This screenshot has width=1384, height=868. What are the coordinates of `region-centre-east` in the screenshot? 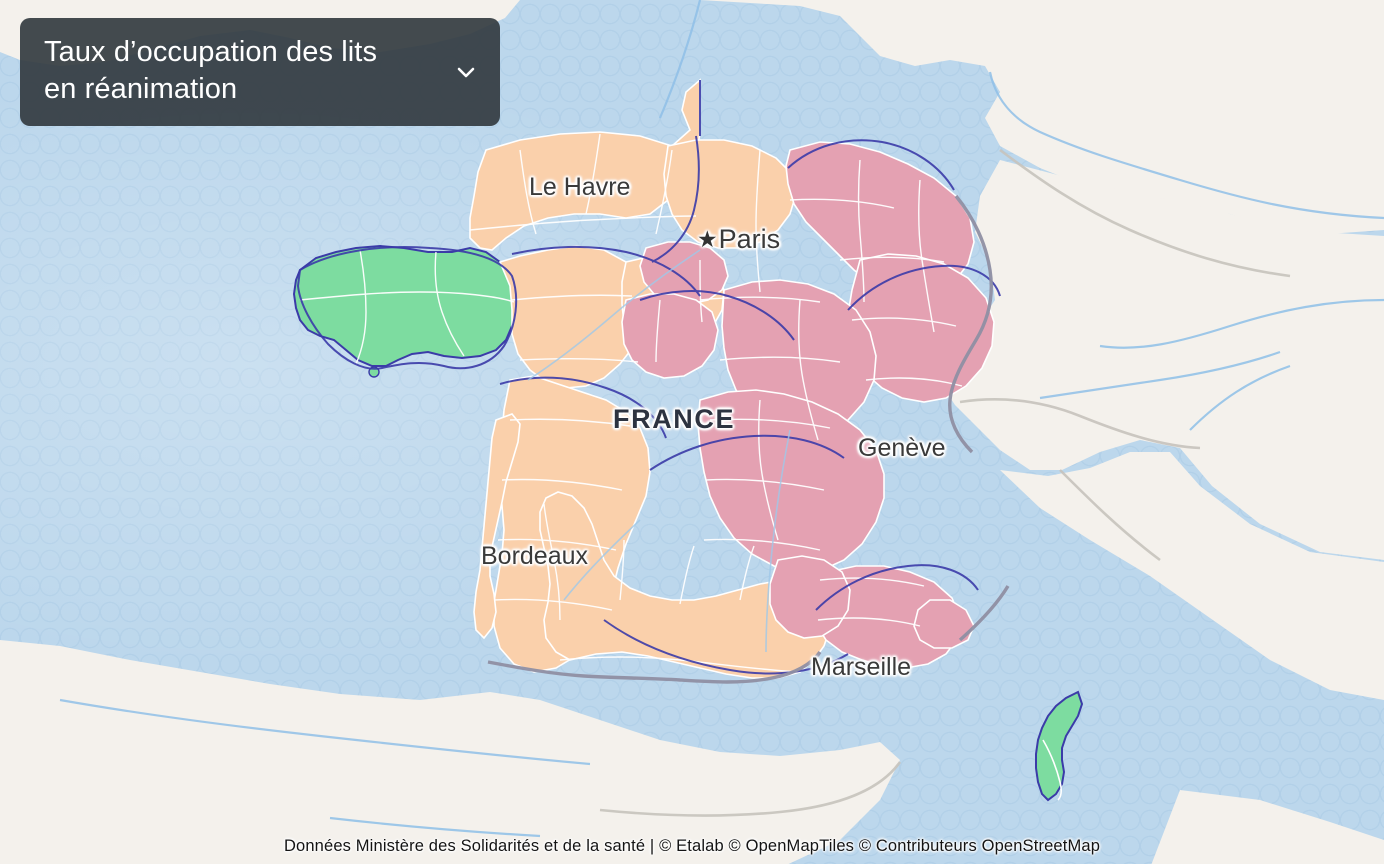 It's located at (670, 336).